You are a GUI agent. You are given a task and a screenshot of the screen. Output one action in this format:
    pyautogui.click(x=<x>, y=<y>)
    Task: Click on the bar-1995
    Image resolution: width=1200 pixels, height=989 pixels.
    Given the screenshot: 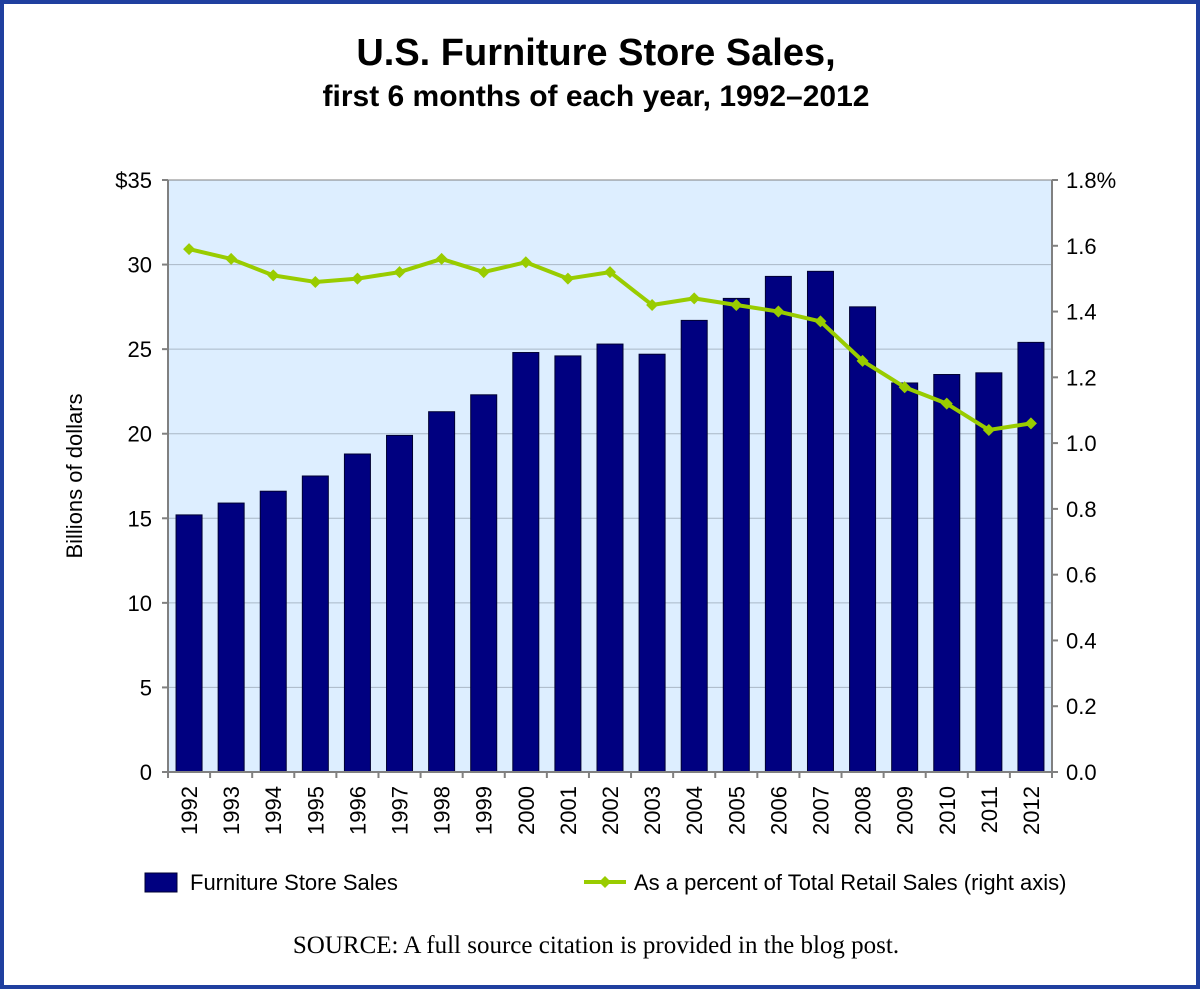 What is the action you would take?
    pyautogui.click(x=315, y=624)
    